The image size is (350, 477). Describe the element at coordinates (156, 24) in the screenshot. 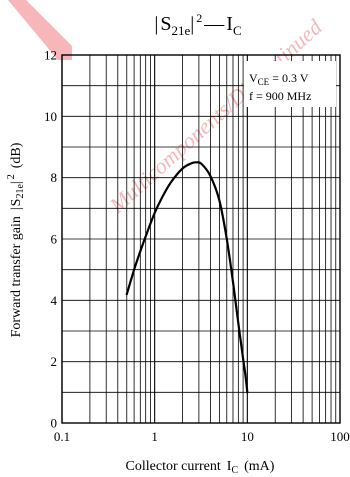

I see `title-bar-left: |` at that location.